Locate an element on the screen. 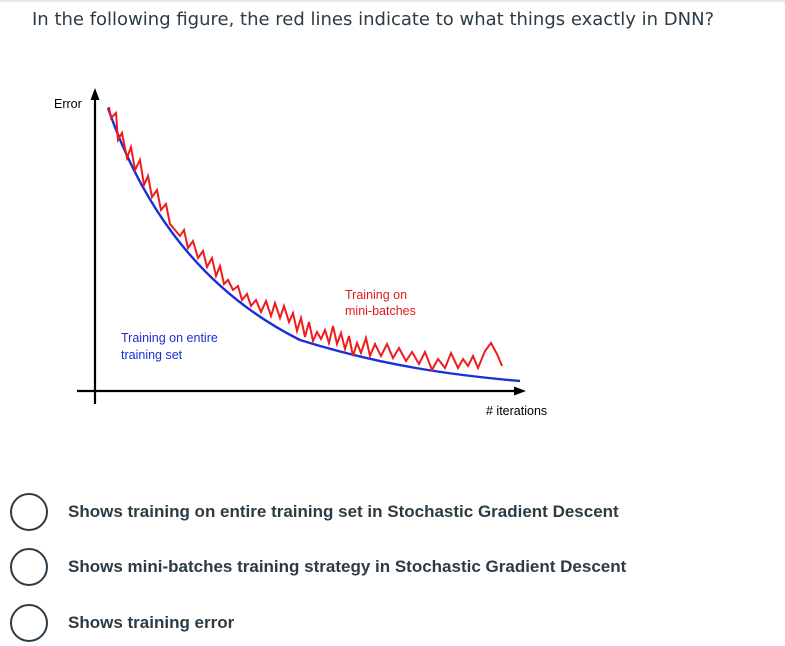 The width and height of the screenshot is (785, 646). y-axis-label: Error is located at coordinates (68, 104).